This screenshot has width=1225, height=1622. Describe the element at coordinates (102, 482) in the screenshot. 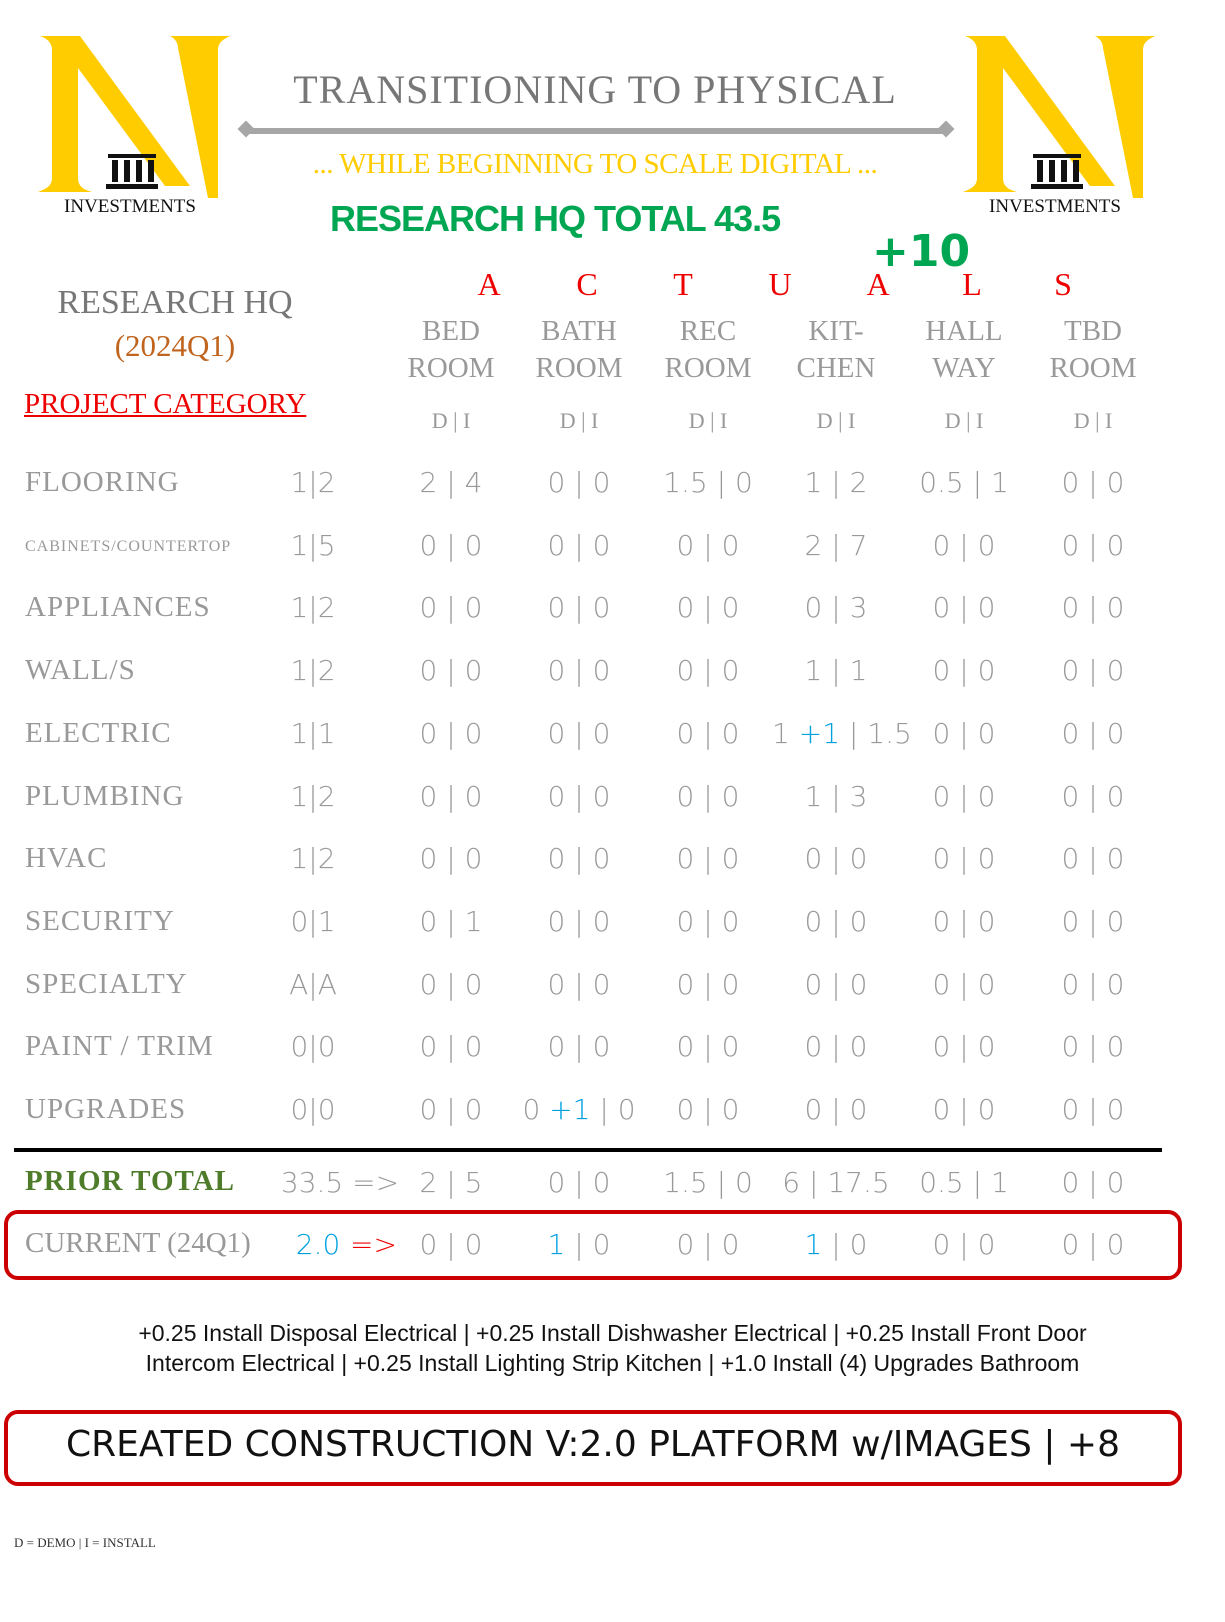

I see `category-label: FLOORING` at that location.